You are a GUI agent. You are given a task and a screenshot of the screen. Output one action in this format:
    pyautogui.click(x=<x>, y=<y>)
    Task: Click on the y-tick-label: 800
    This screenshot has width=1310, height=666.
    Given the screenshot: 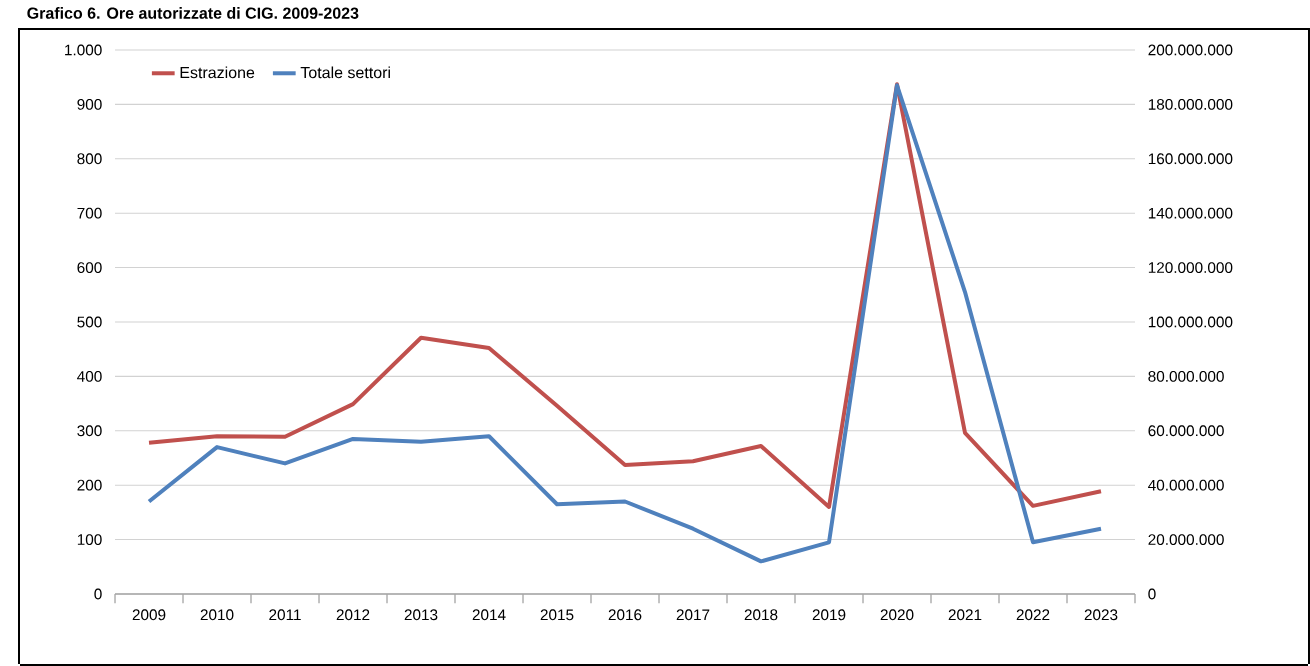 What is the action you would take?
    pyautogui.click(x=89, y=159)
    